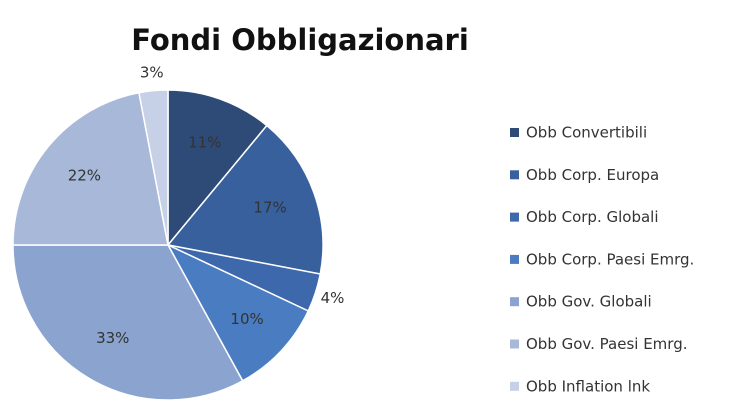 This screenshot has width=736, height=417. Describe the element at coordinates (246, 319) in the screenshot. I see `data-label: 10%` at that location.